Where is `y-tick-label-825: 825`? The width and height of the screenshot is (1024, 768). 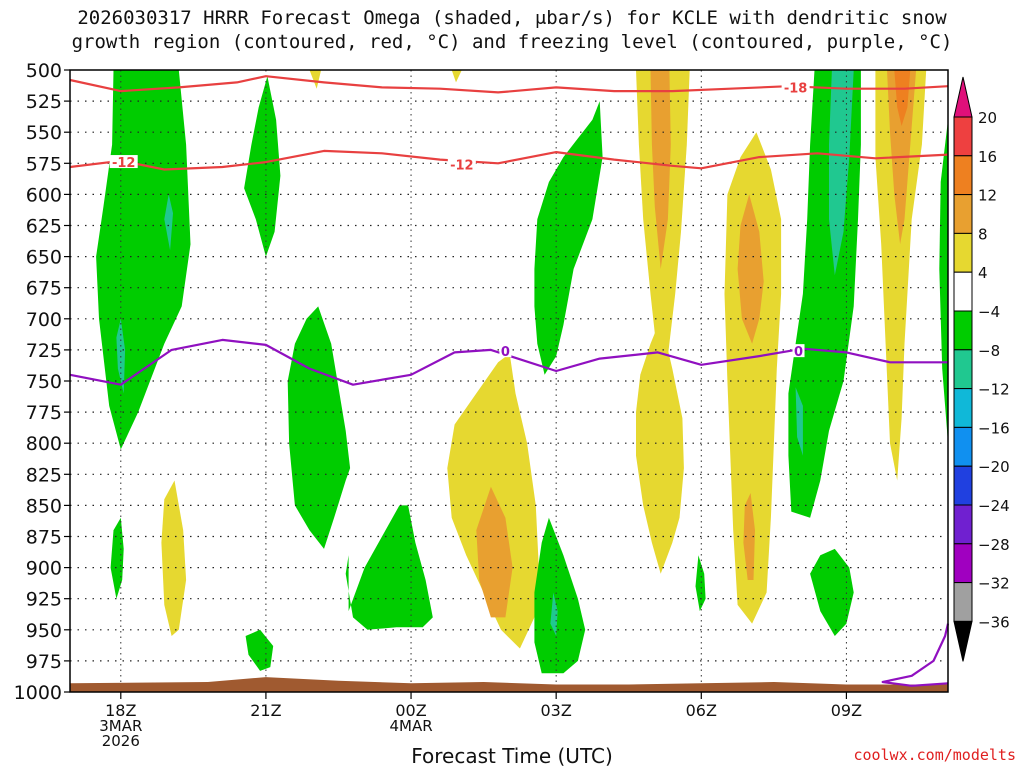 y-tick-label-825: 825 is located at coordinates (44, 475).